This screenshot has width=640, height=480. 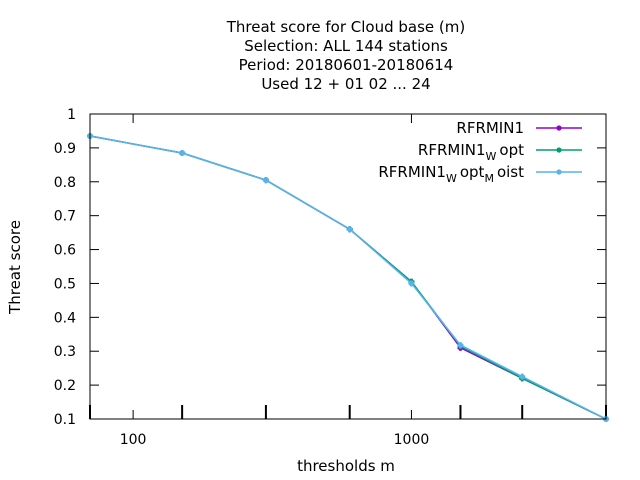 What do you see at coordinates (65, 386) in the screenshot?
I see `y-tick-label: 0.2` at bounding box center [65, 386].